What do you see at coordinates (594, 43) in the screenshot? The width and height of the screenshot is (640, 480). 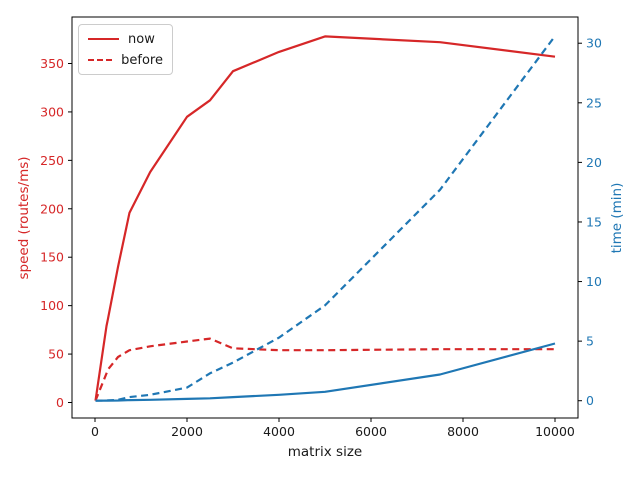 I see `y-right-tick-label: 30` at bounding box center [594, 43].